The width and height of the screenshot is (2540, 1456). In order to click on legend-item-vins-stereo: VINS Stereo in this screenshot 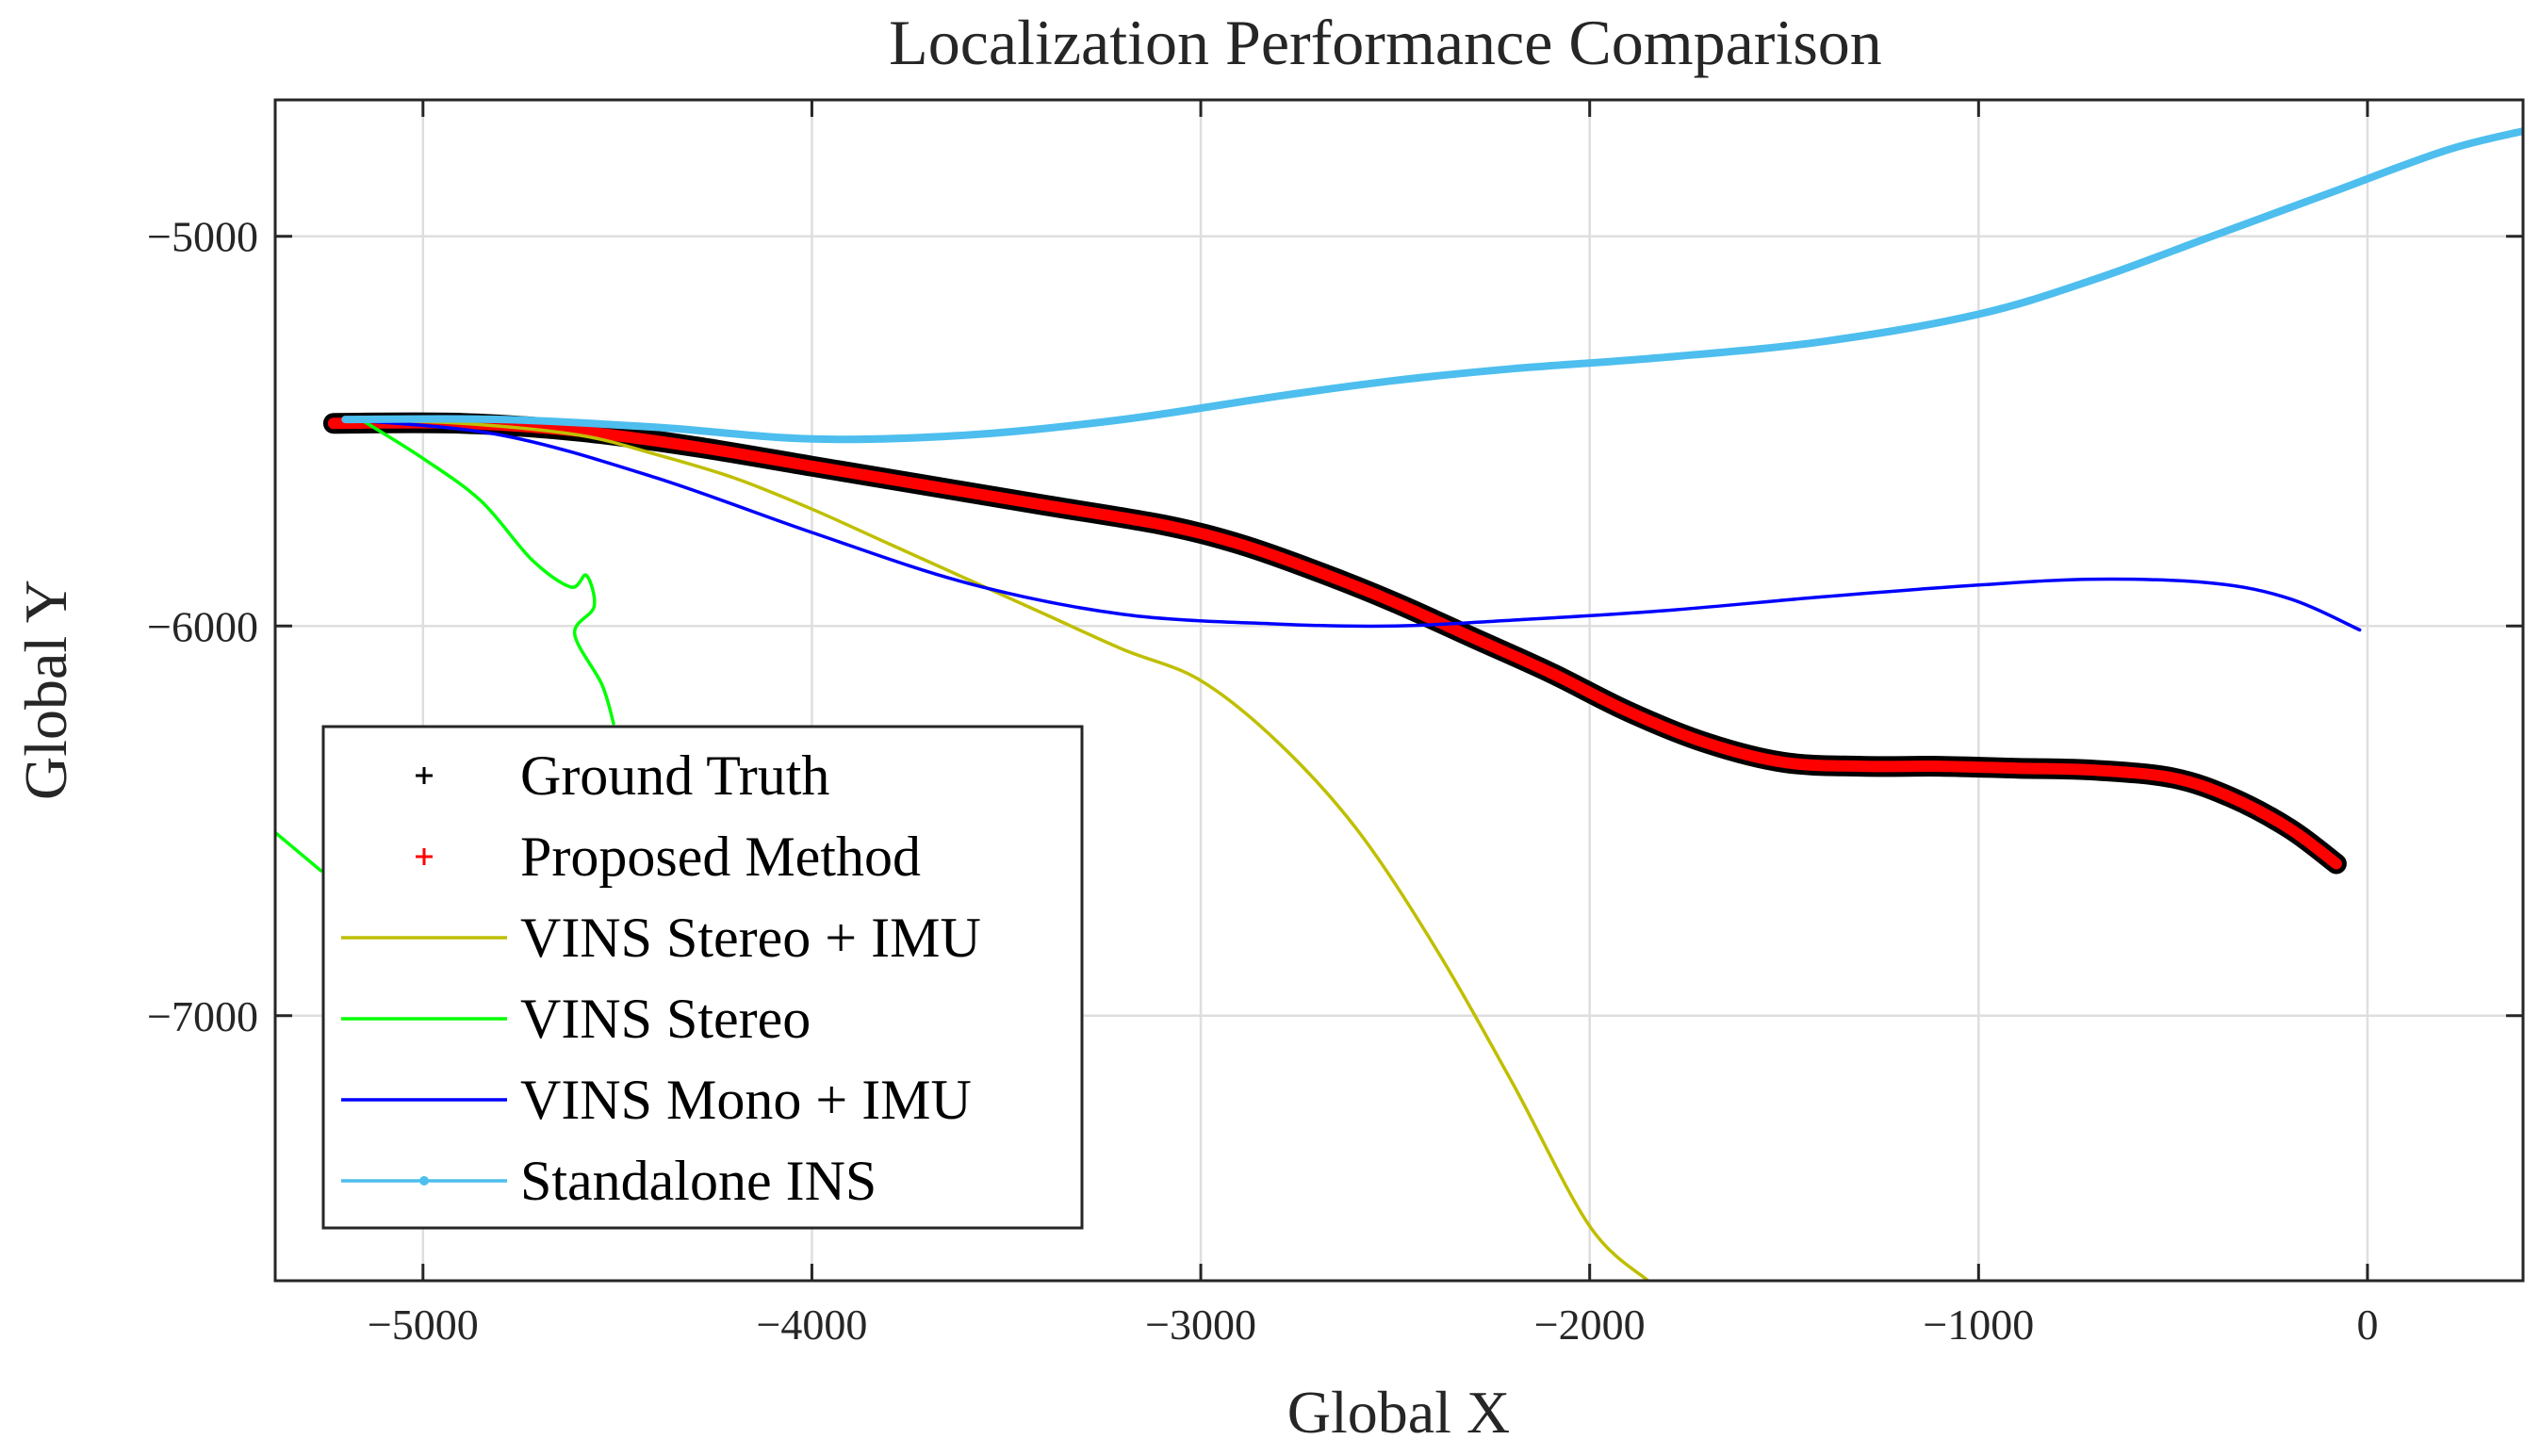, I will do `click(576, 1019)`.